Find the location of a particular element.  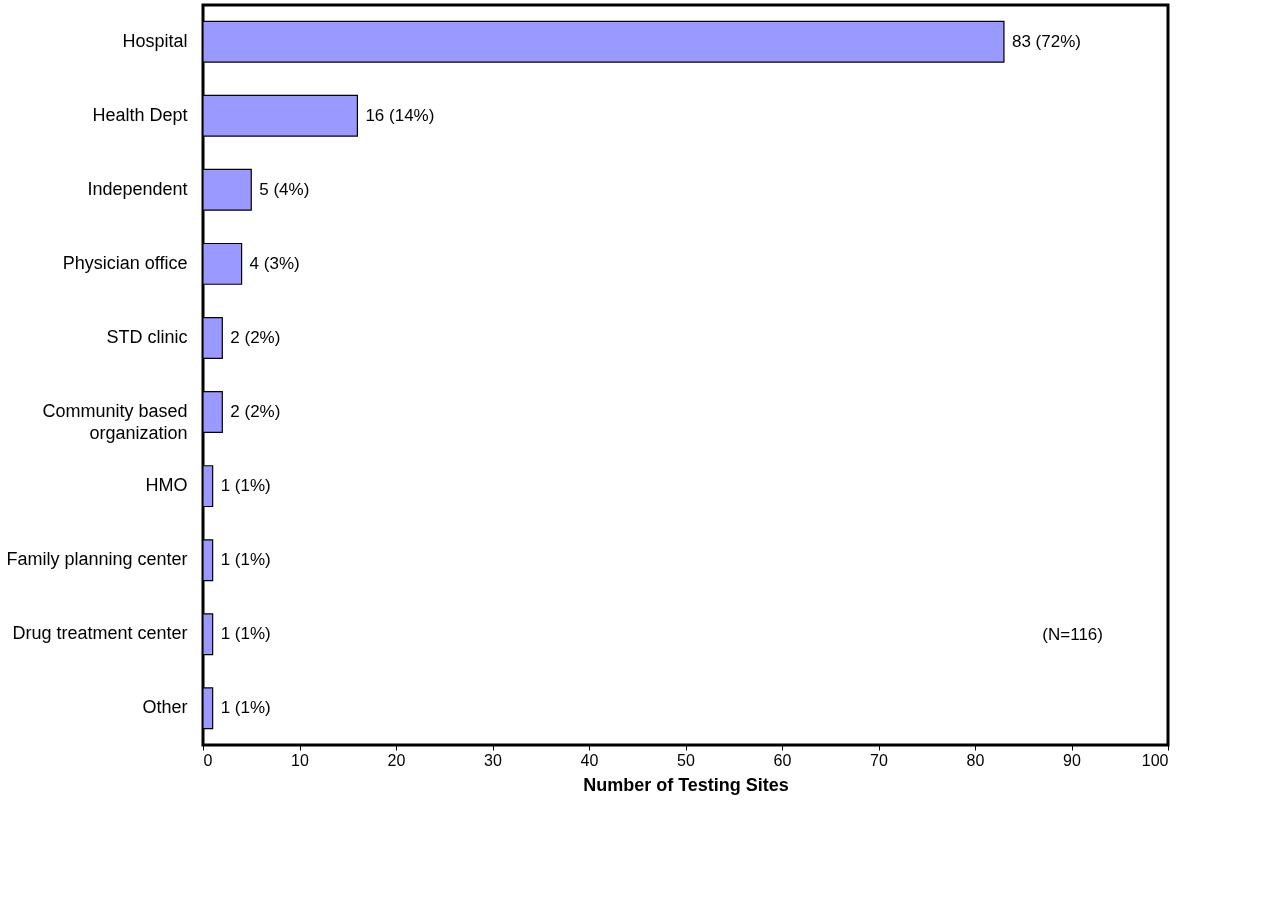

x-tick-label: 20 is located at coordinates (396, 760).